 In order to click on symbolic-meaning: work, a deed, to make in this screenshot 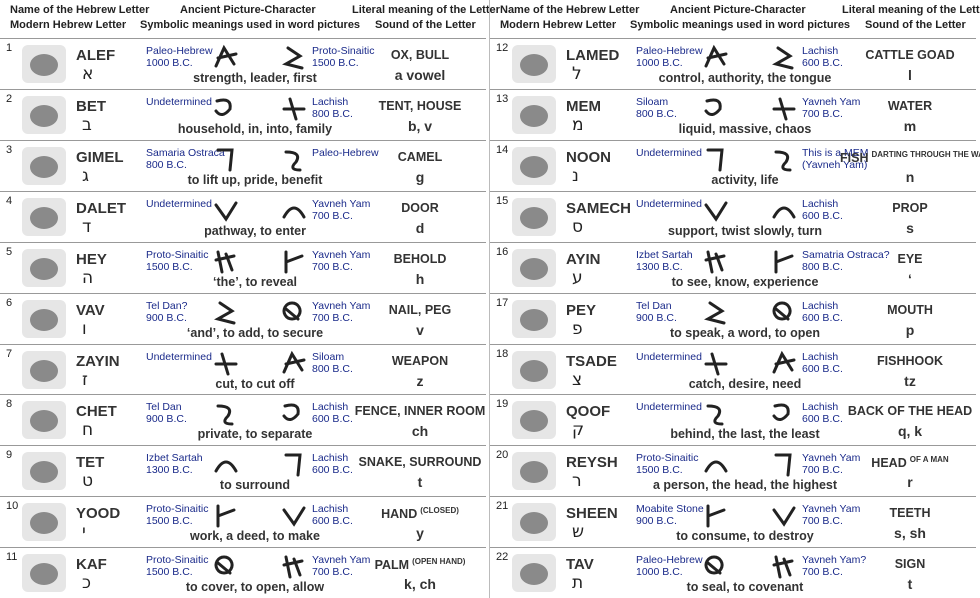, I will do `click(255, 536)`.